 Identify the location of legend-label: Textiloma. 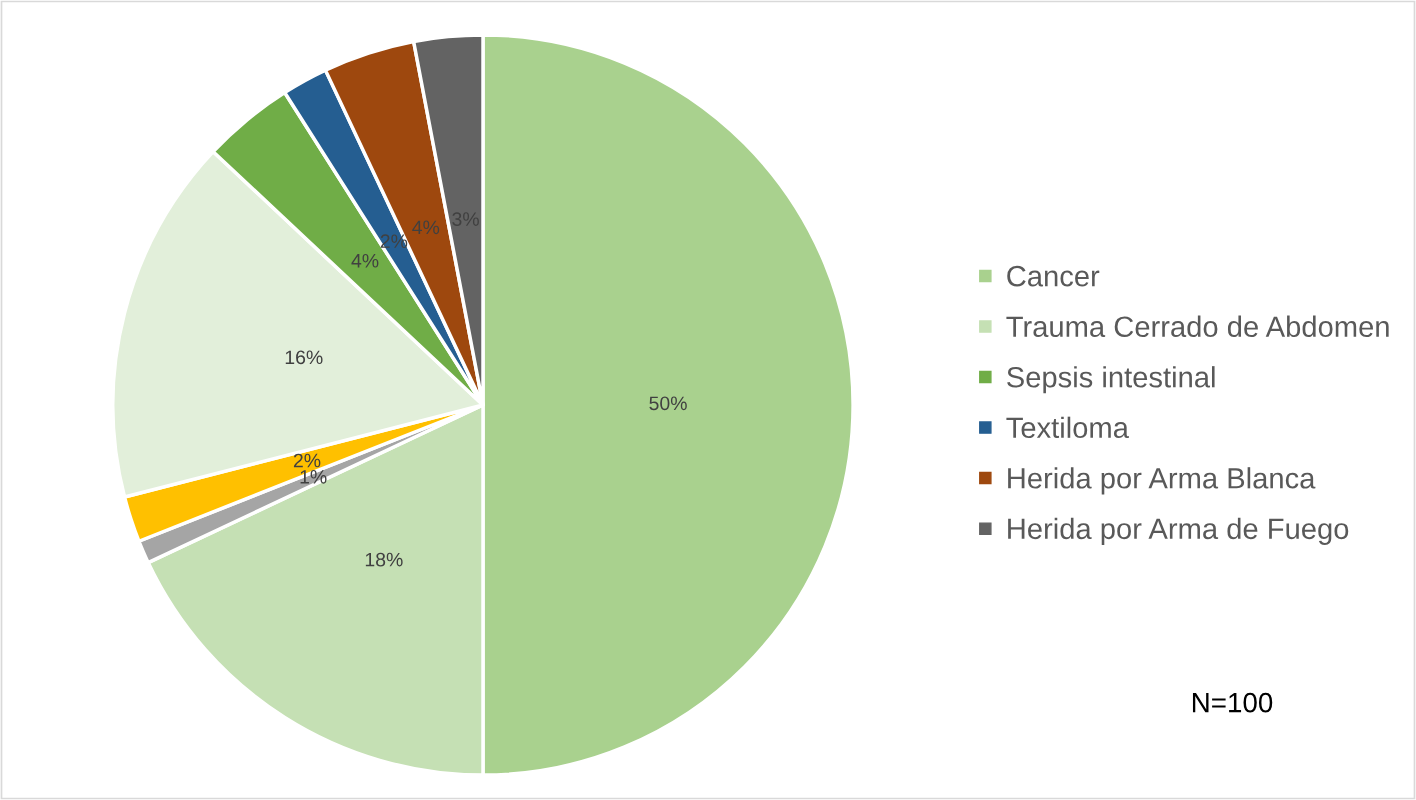
(1067, 427).